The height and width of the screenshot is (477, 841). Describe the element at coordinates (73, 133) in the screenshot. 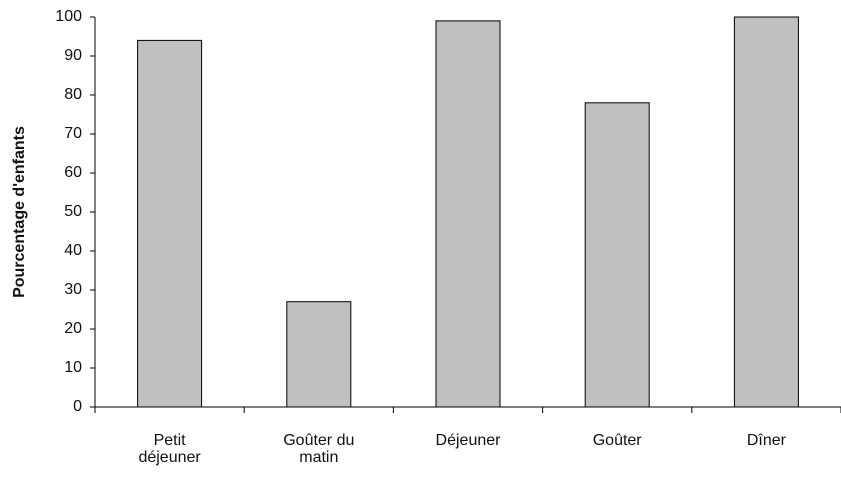

I see `y-tick-label: 70` at that location.